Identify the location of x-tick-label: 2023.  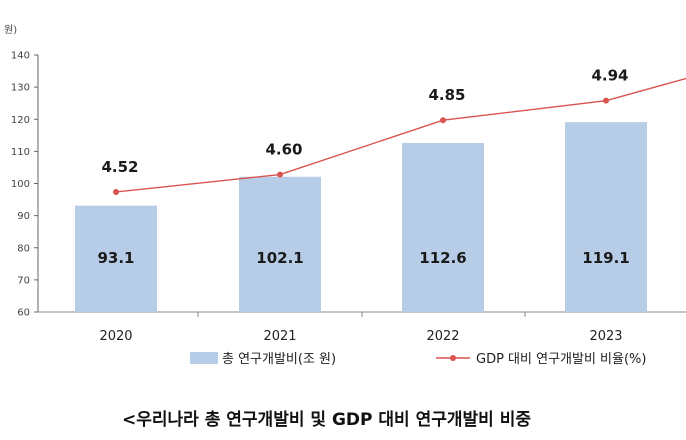
(605, 336).